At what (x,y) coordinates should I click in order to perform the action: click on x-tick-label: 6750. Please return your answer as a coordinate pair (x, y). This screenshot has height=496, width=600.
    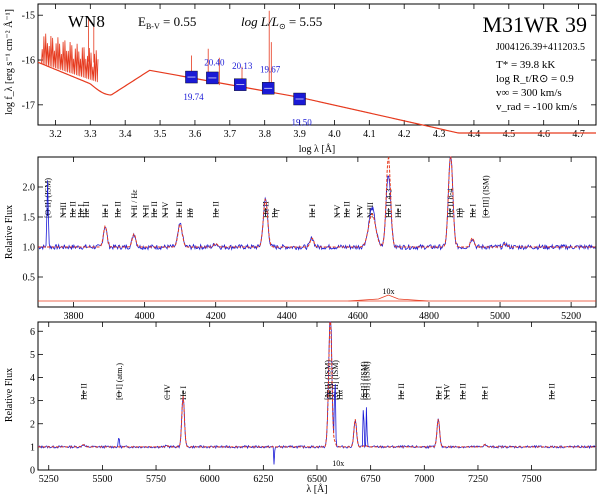
    Looking at the image, I should click on (371, 479).